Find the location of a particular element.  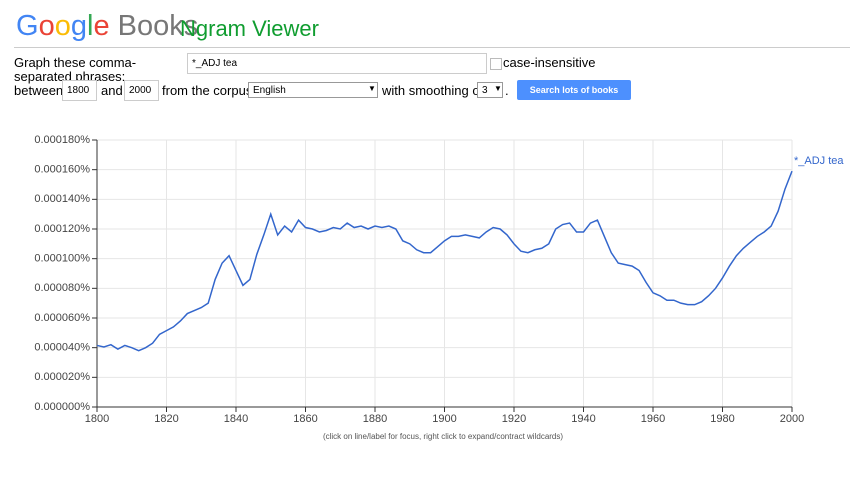

smoothing-select: 3 is located at coordinates (490, 90).